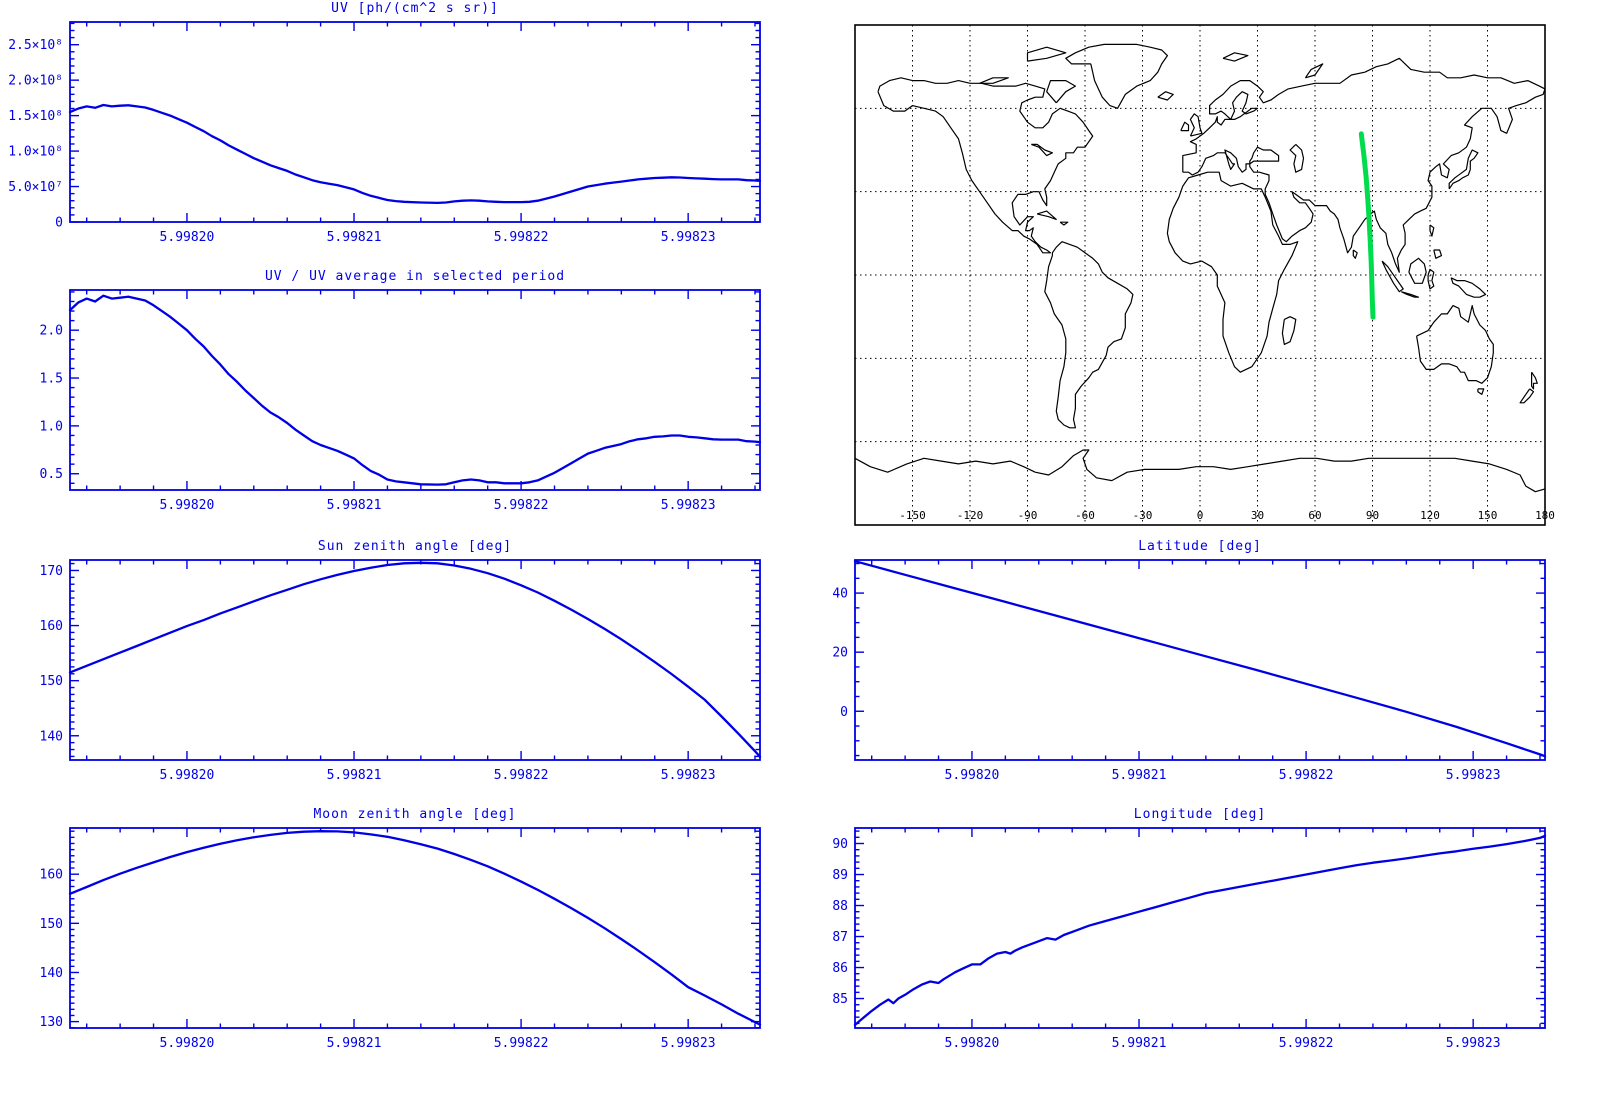  I want to click on svg-text: 0.5, so click(51, 474).